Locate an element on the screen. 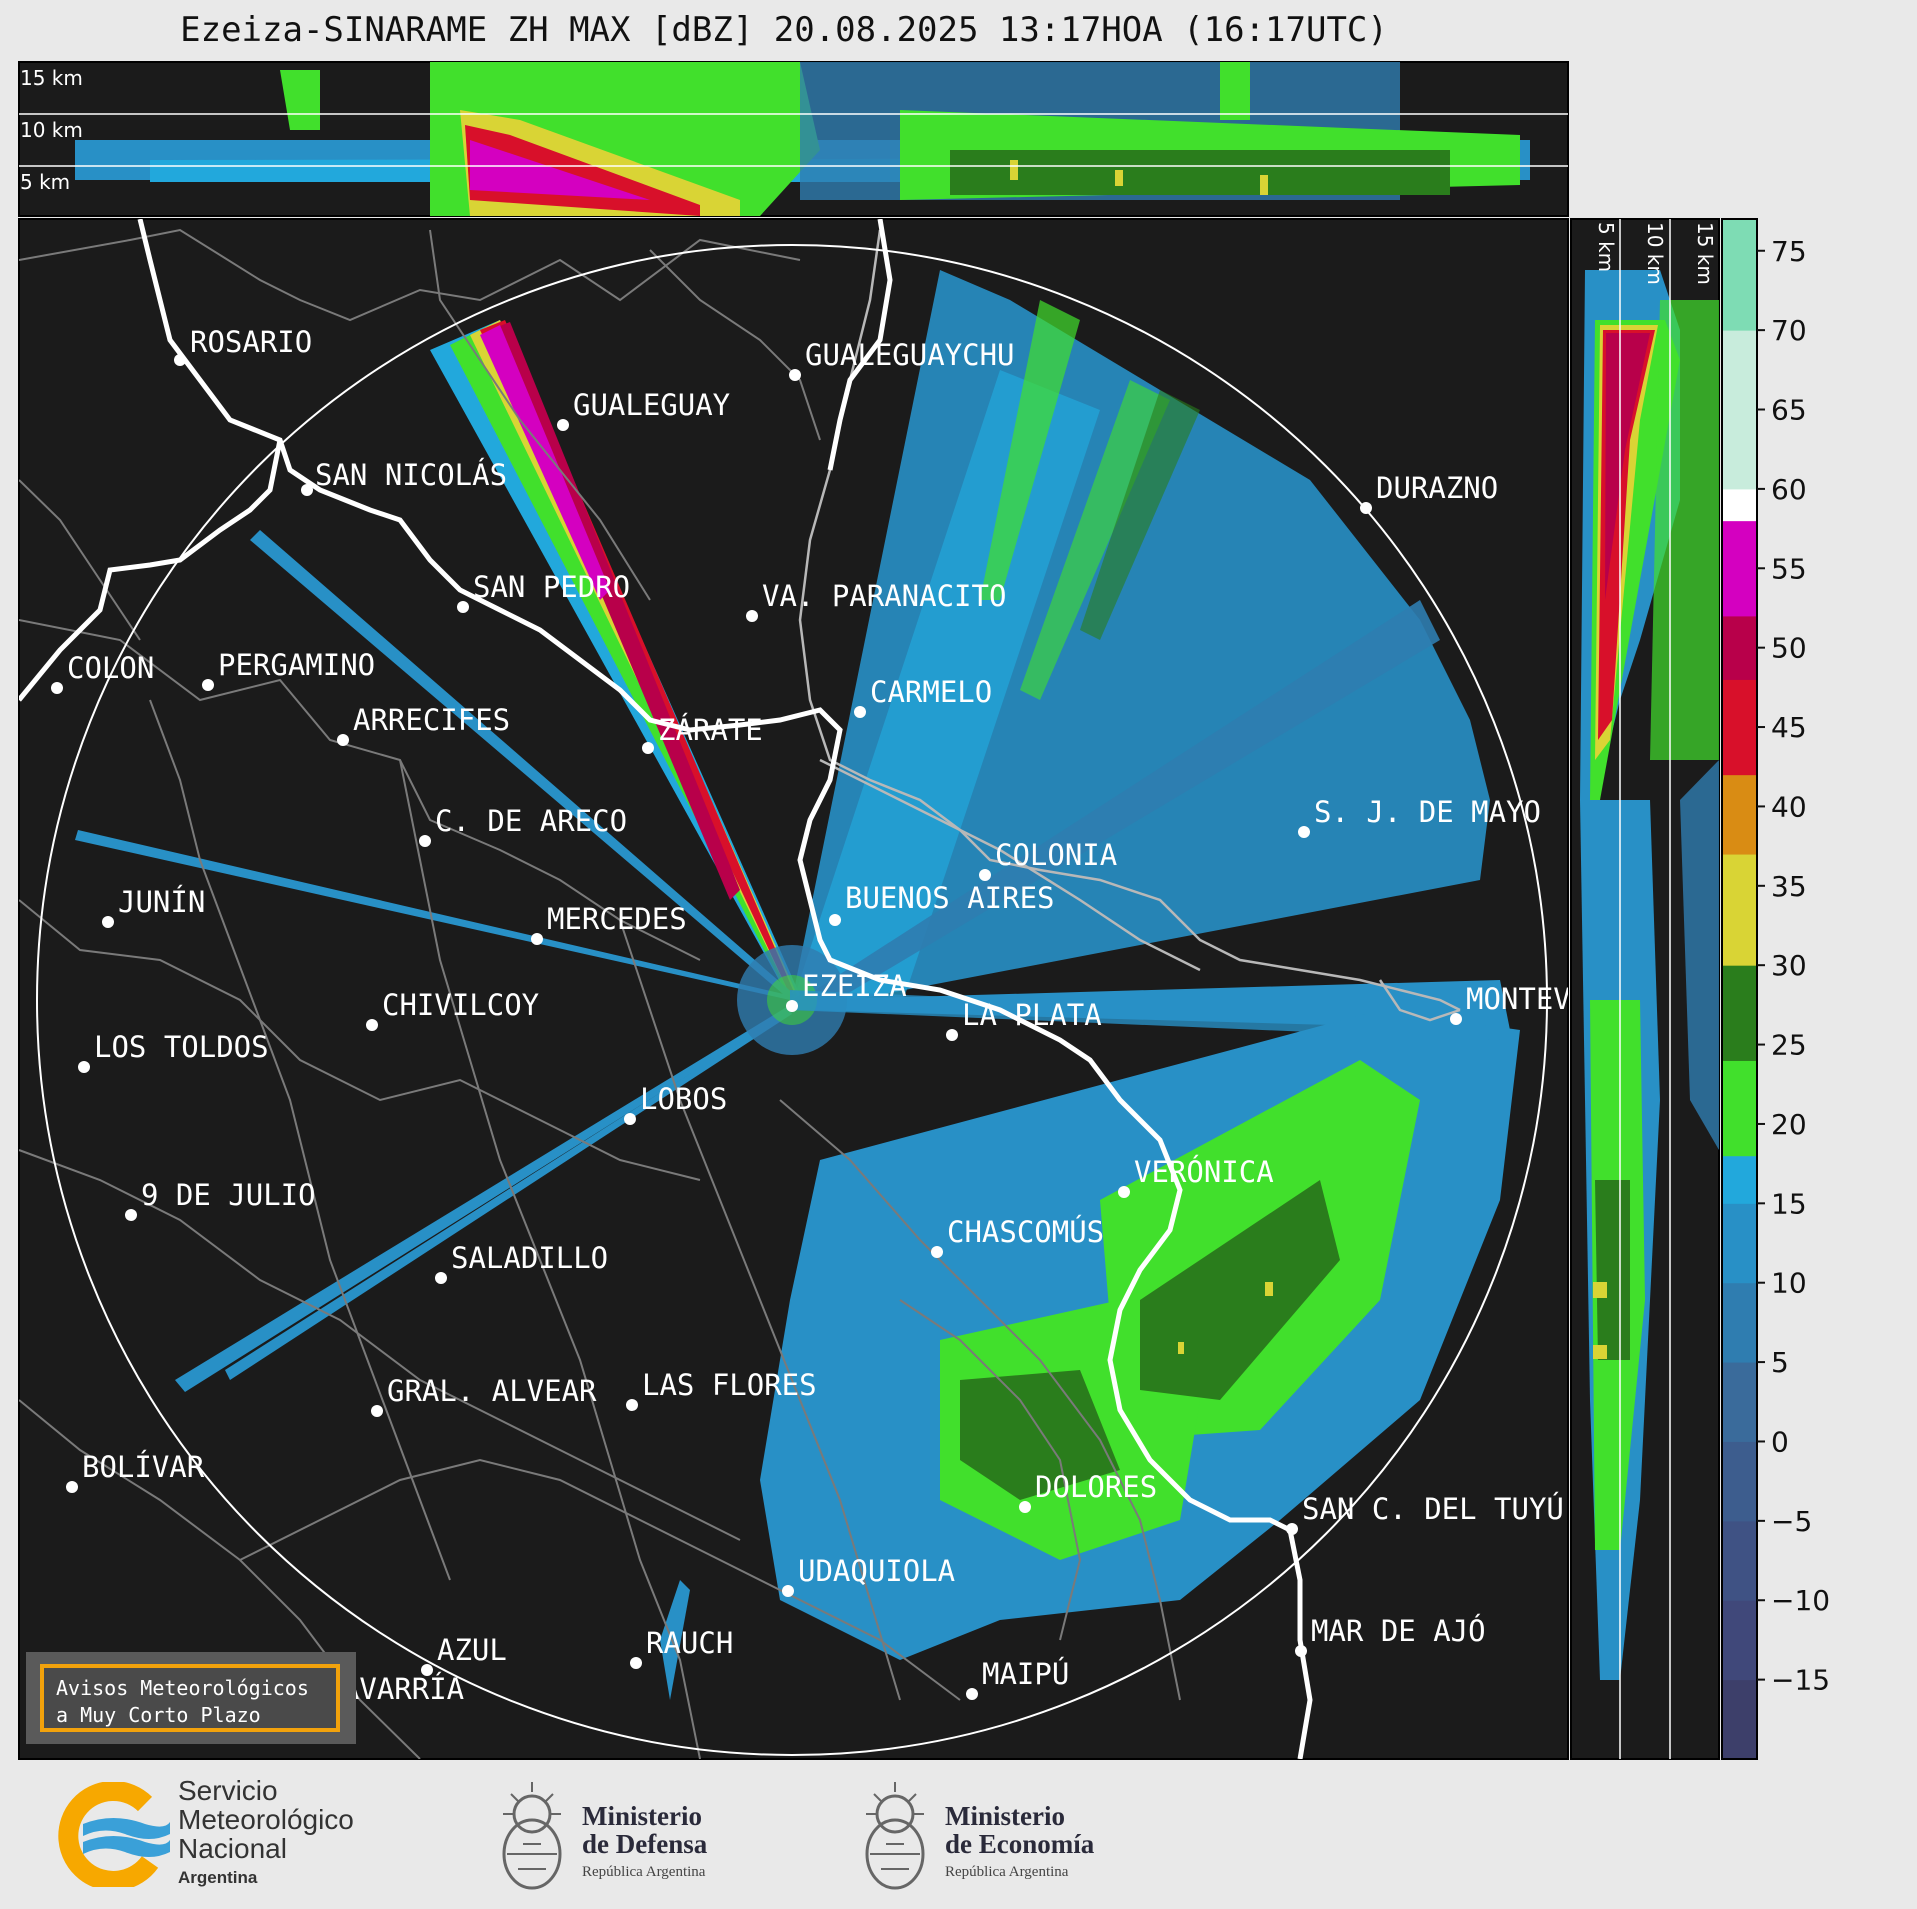 The height and width of the screenshot is (1909, 1917). city-label: CHIVILCOY is located at coordinates (460, 1005).